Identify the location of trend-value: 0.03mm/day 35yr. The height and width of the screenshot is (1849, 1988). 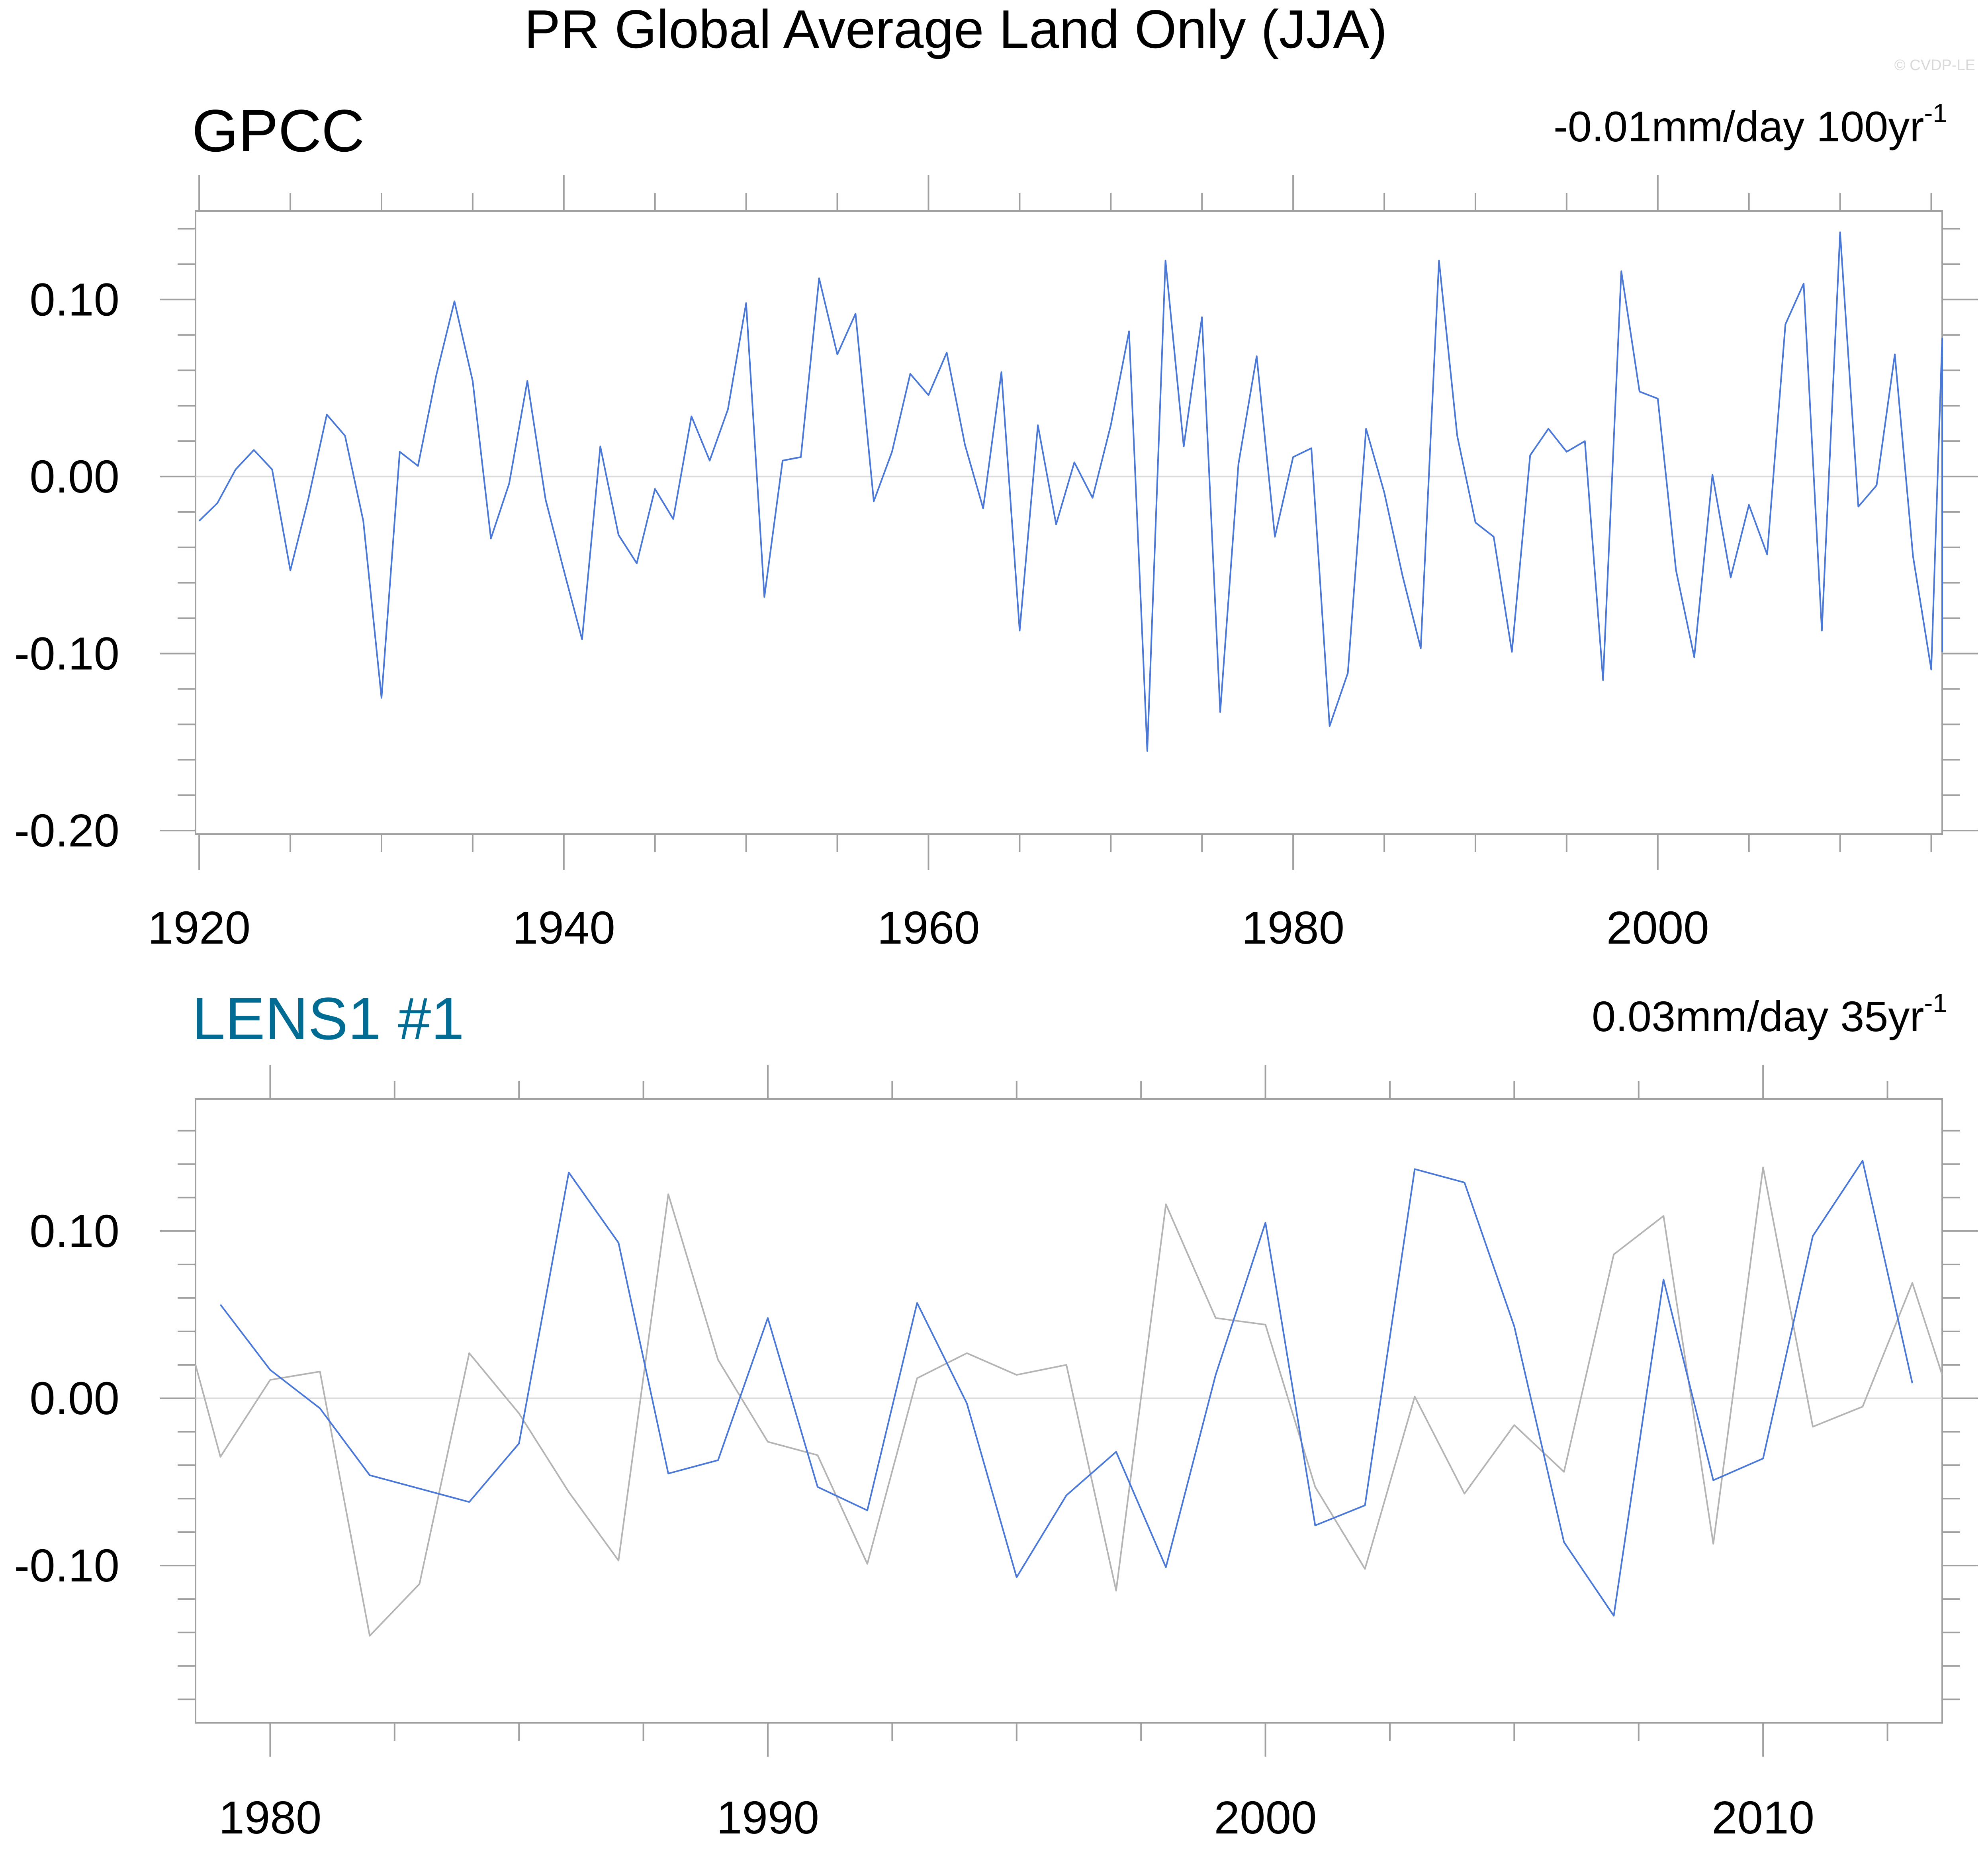
(1758, 1016).